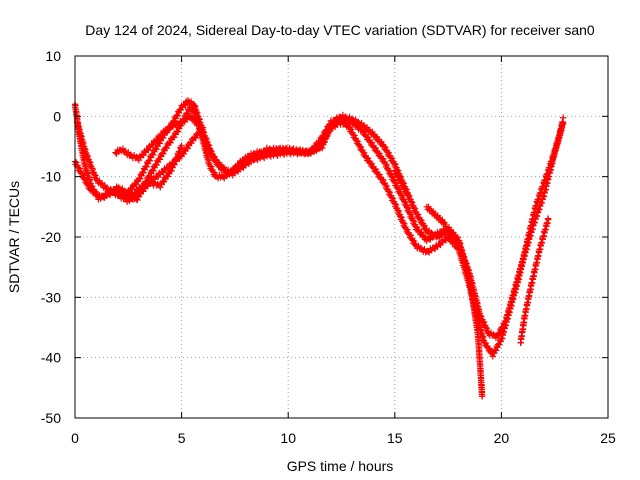  What do you see at coordinates (395, 438) in the screenshot?
I see `x-tick-label: 15` at bounding box center [395, 438].